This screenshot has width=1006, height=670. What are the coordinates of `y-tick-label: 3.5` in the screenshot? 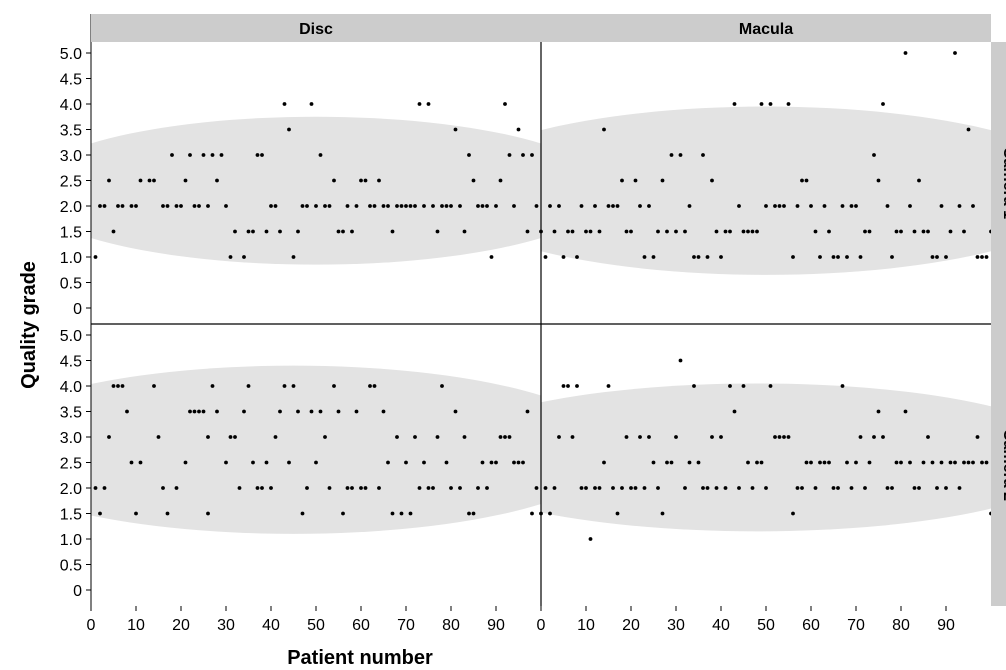 It's located at (71, 131).